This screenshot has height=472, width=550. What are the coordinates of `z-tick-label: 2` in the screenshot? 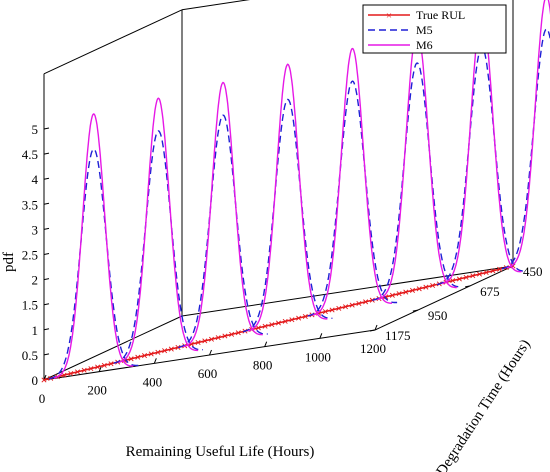 It's located at (35, 280).